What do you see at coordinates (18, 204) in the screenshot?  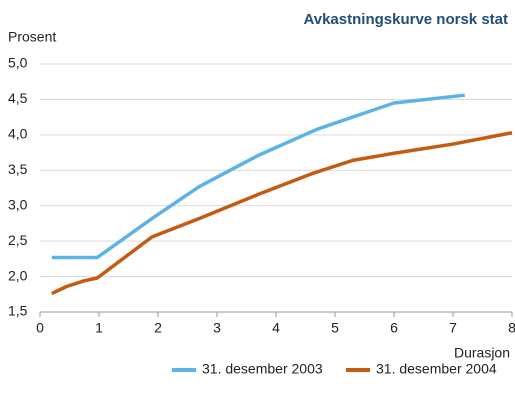 I see `y-tick-label: 3,0` at bounding box center [18, 204].